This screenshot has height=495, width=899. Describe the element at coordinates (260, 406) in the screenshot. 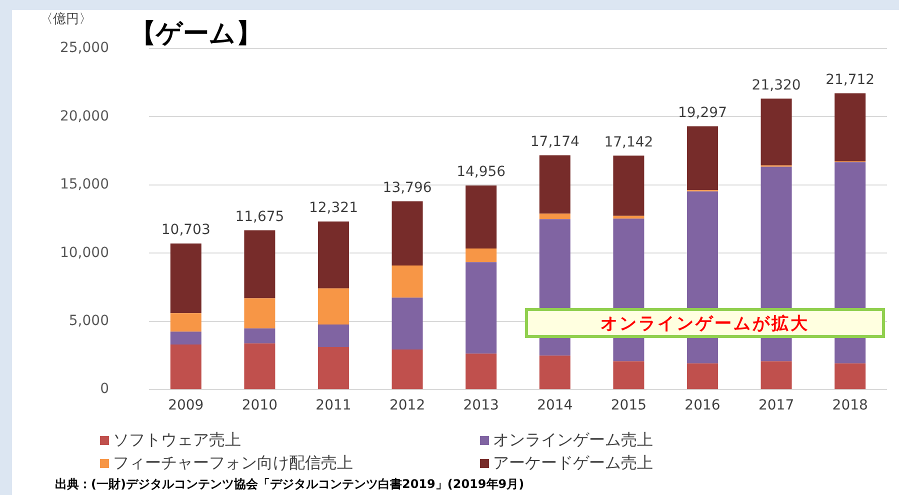

I see `x-tick-label: 2010` at that location.